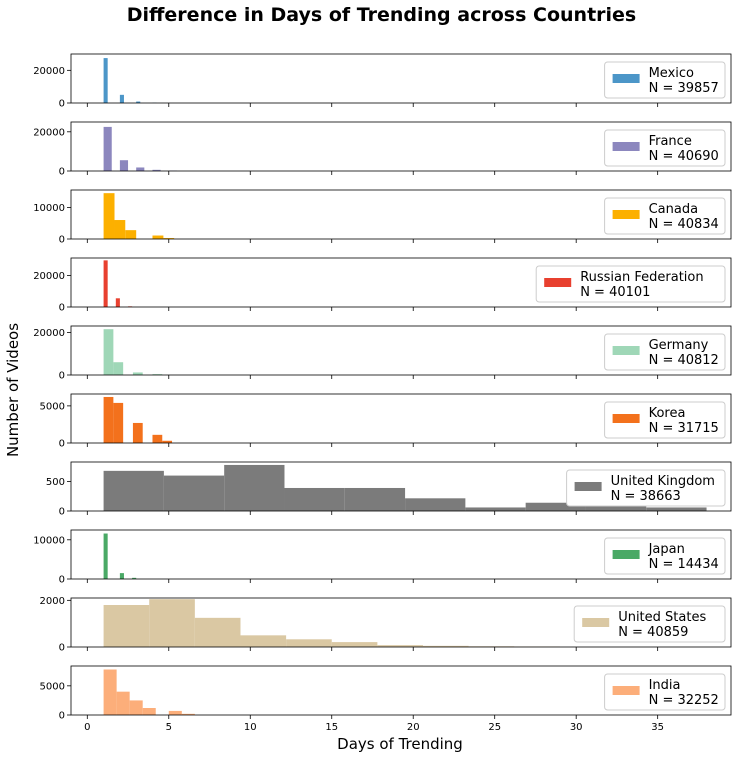 Image resolution: width=737 pixels, height=759 pixels. Describe the element at coordinates (494, 727) in the screenshot. I see `x-tick-label: 25` at that location.